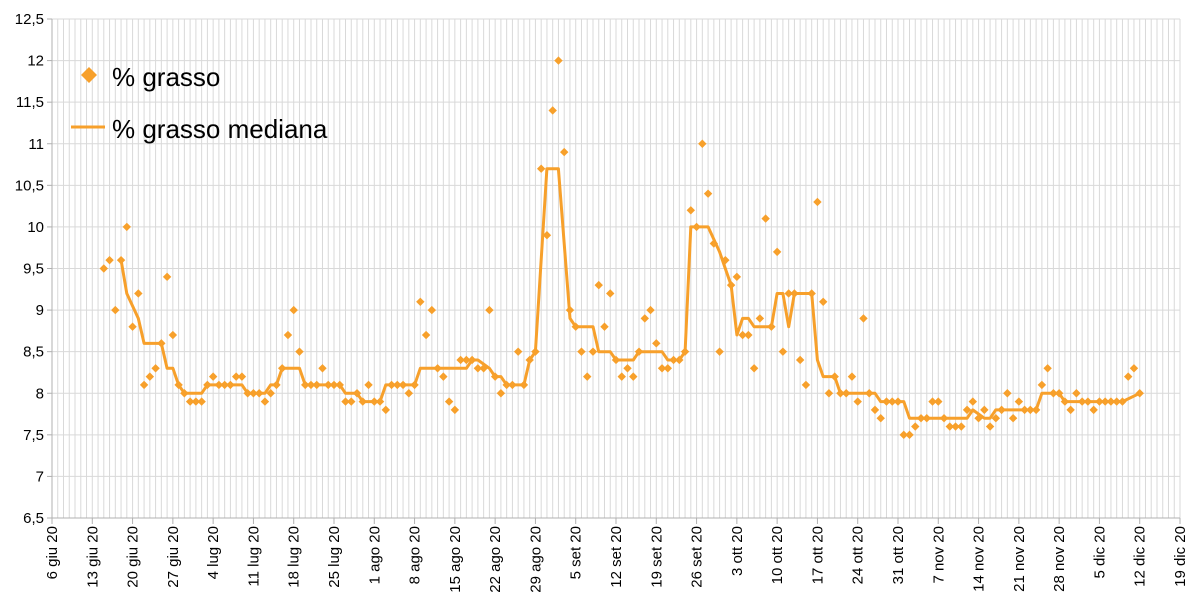 Image resolution: width=1190 pixels, height=608 pixels. Describe the element at coordinates (455, 559) in the screenshot. I see `x-tick-label: 15 ago 20` at that location.